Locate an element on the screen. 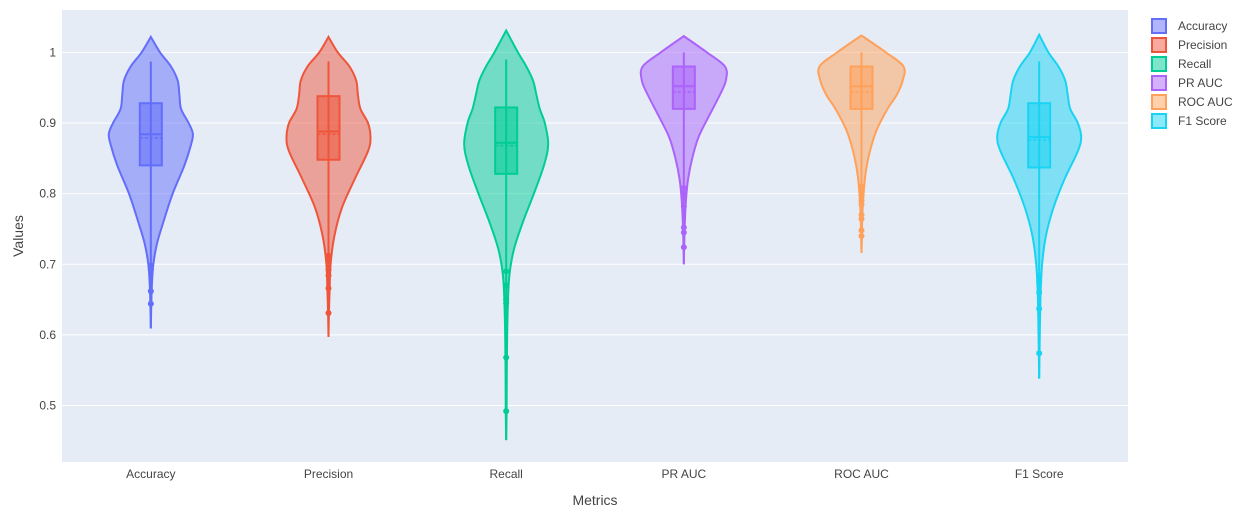  y-axis-title: Values is located at coordinates (18, 236).